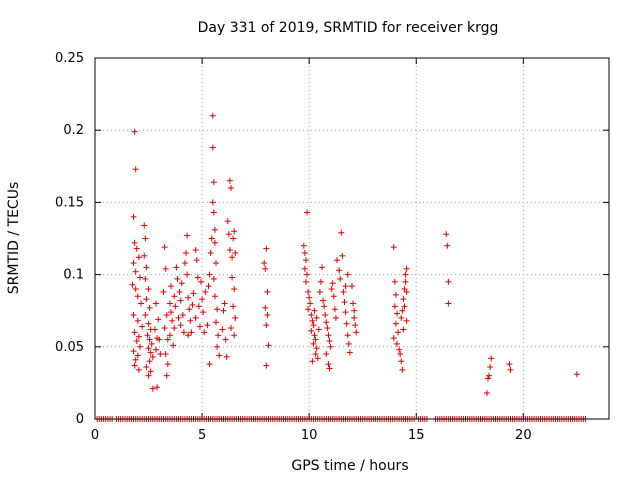  Describe the element at coordinates (73, 275) in the screenshot. I see `y-tick-label: 0.1` at that location.